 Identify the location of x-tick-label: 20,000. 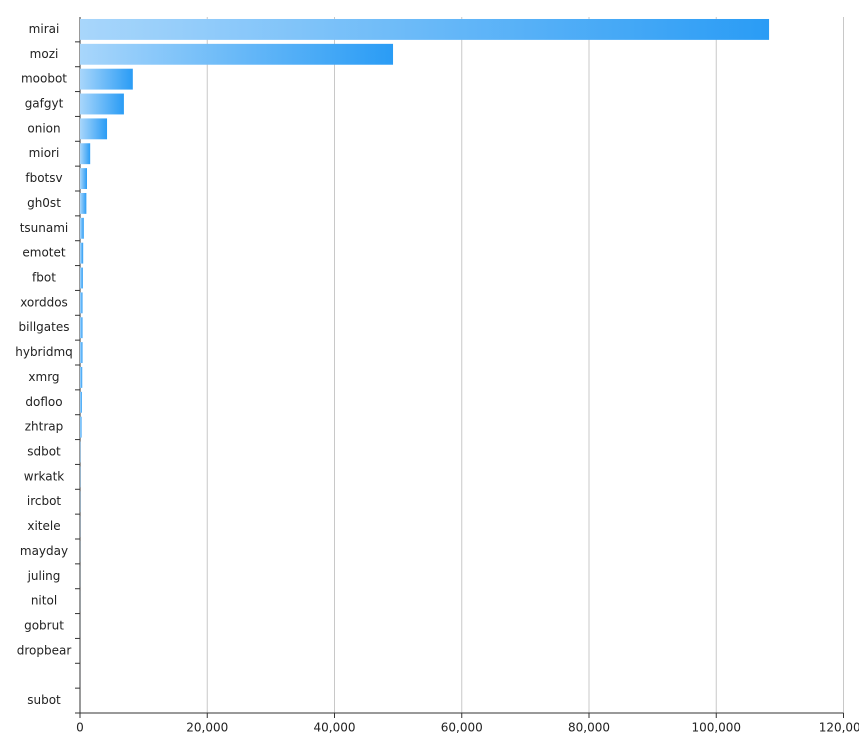
(207, 728).